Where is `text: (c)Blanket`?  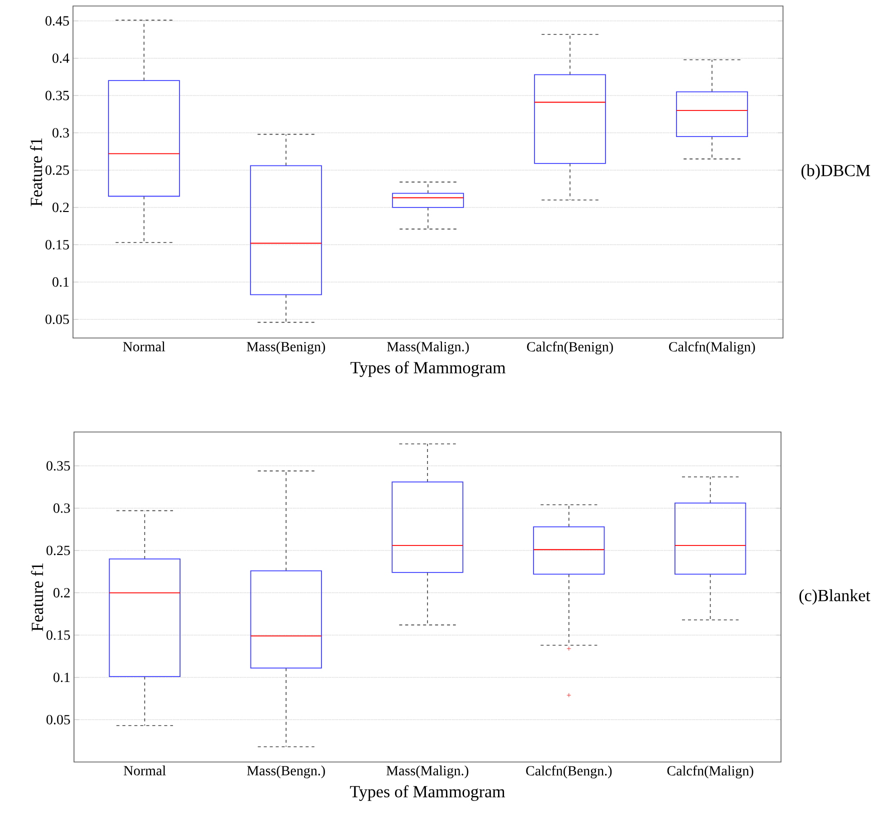
text: (c)Blanket is located at coordinates (834, 597).